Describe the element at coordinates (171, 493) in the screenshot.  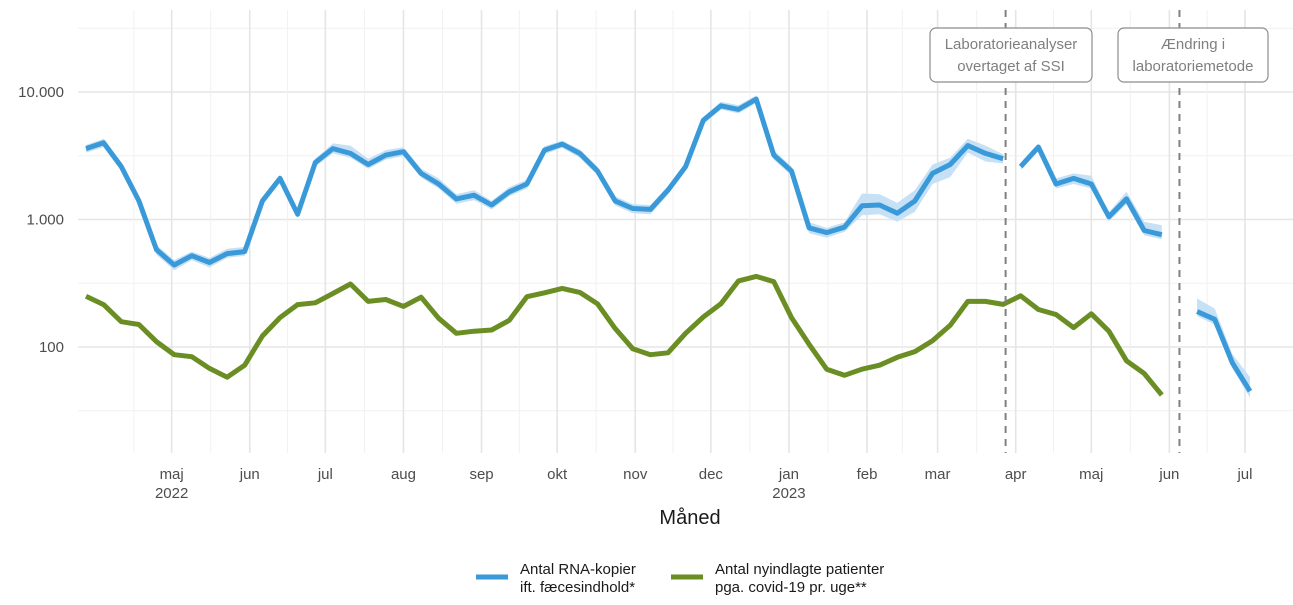
I see `x-tick-year-label: 2022` at that location.